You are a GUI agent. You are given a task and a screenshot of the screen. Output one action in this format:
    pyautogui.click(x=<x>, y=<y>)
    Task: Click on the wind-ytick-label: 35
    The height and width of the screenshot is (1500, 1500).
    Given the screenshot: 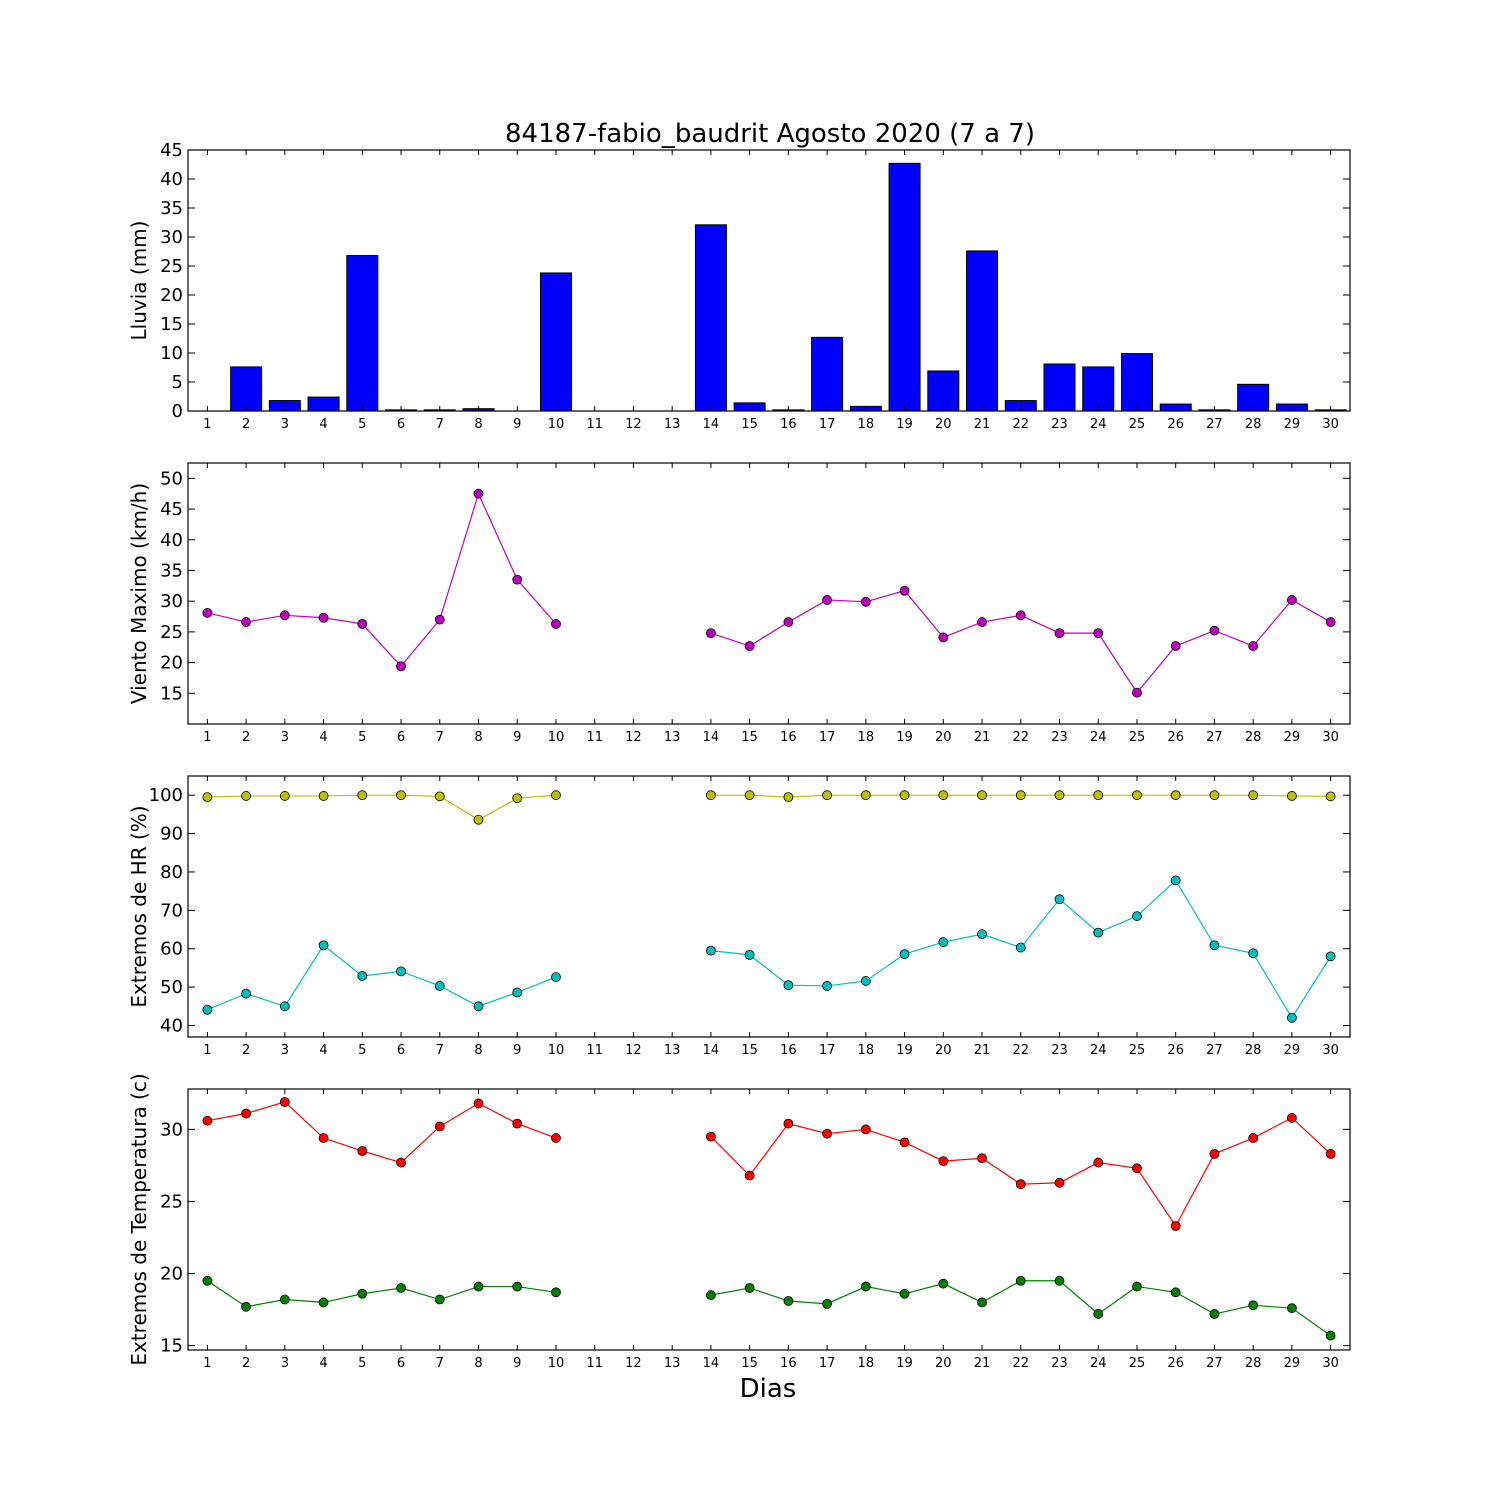 What is the action you would take?
    pyautogui.click(x=171, y=570)
    